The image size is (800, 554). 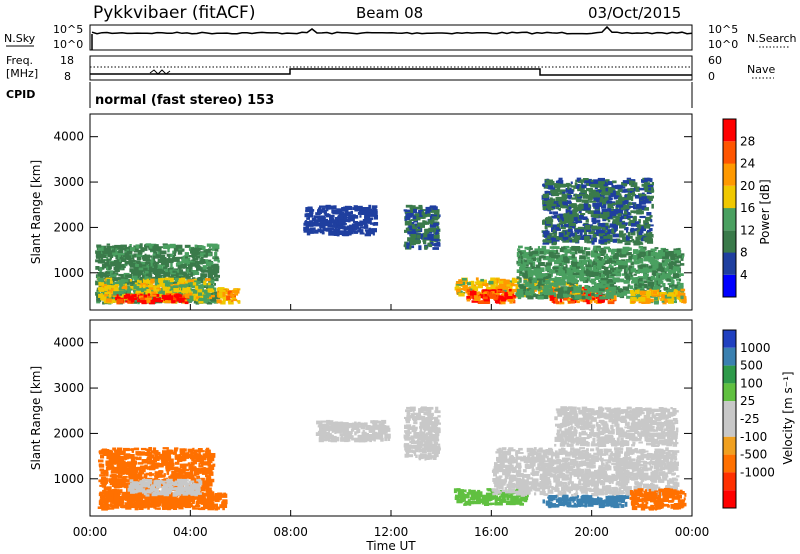 What do you see at coordinates (723, 29) in the screenshot?
I see `noise-right-tick-top: 10^5` at bounding box center [723, 29].